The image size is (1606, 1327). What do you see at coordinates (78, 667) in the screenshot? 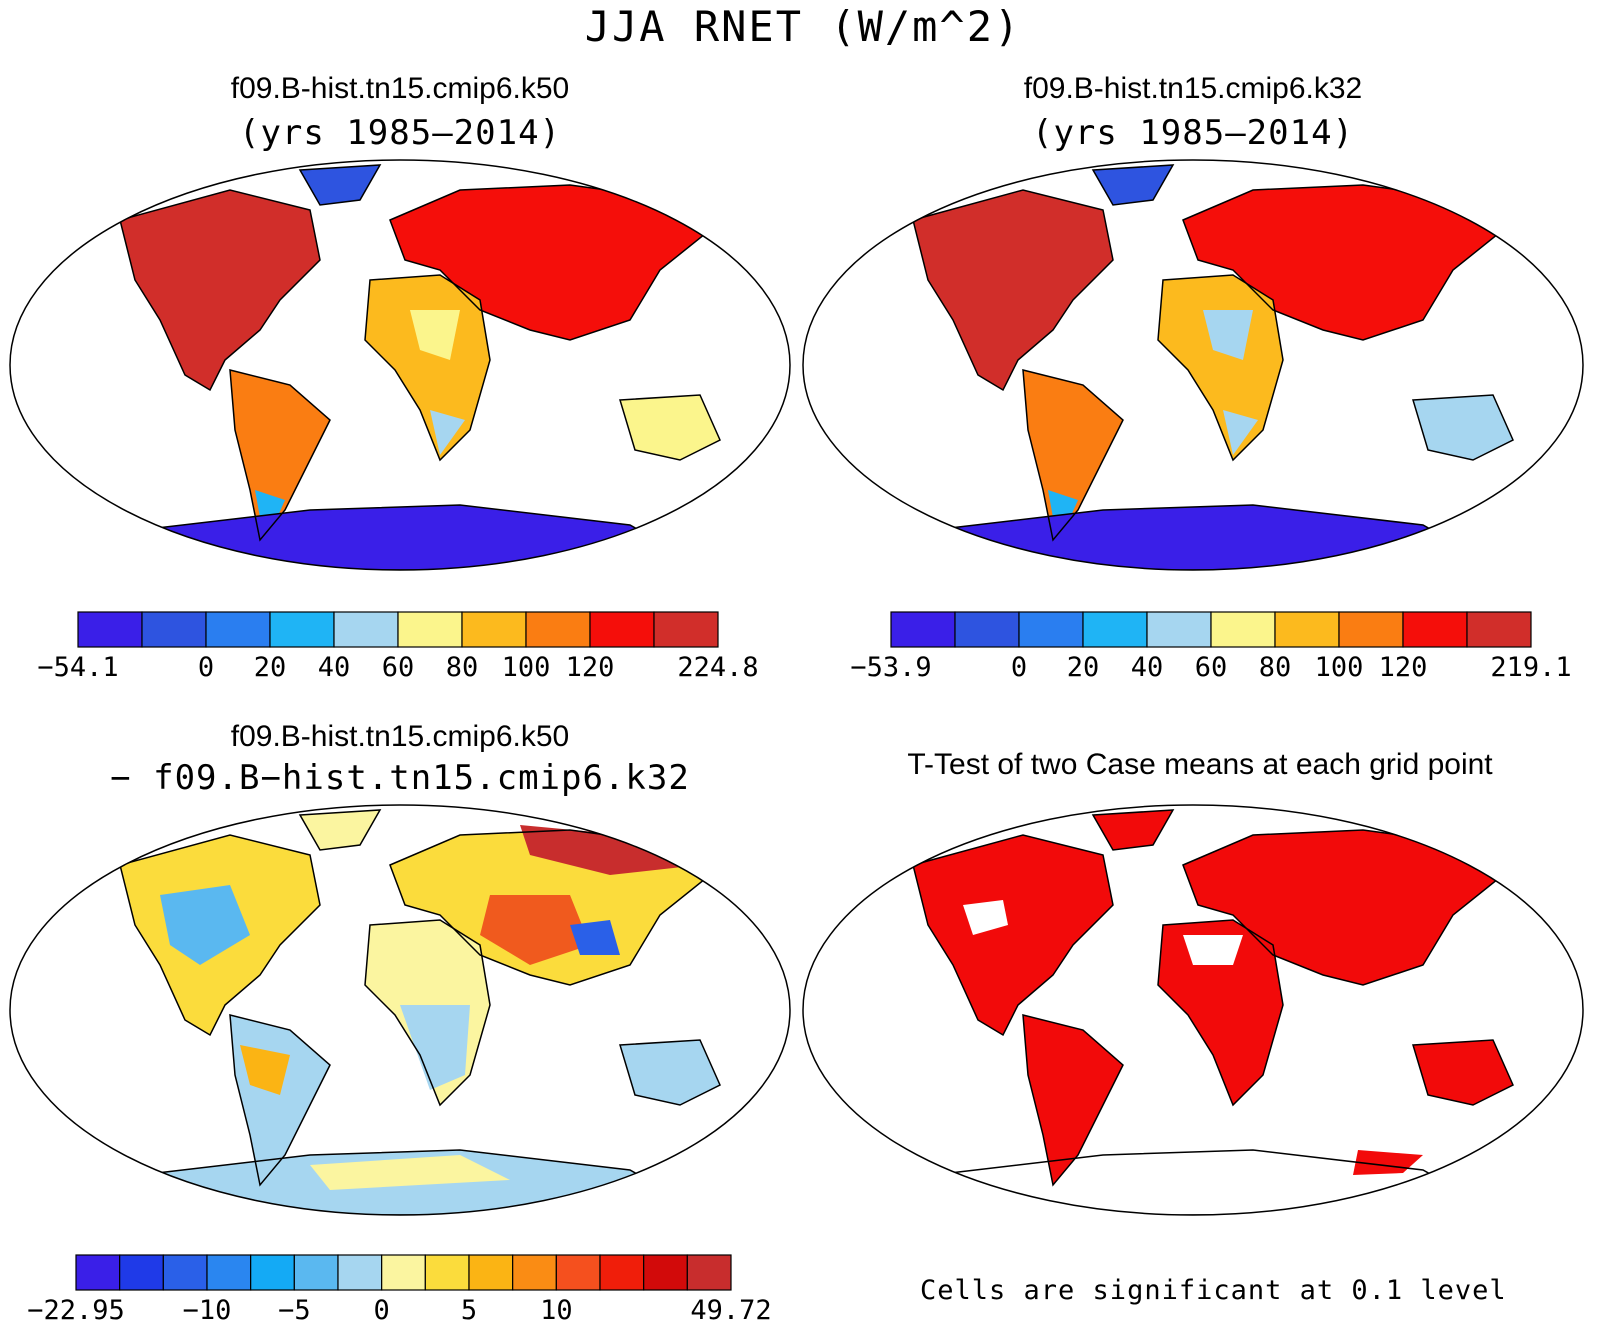
I see `colorbar-tick-label: −54.1` at bounding box center [78, 667].